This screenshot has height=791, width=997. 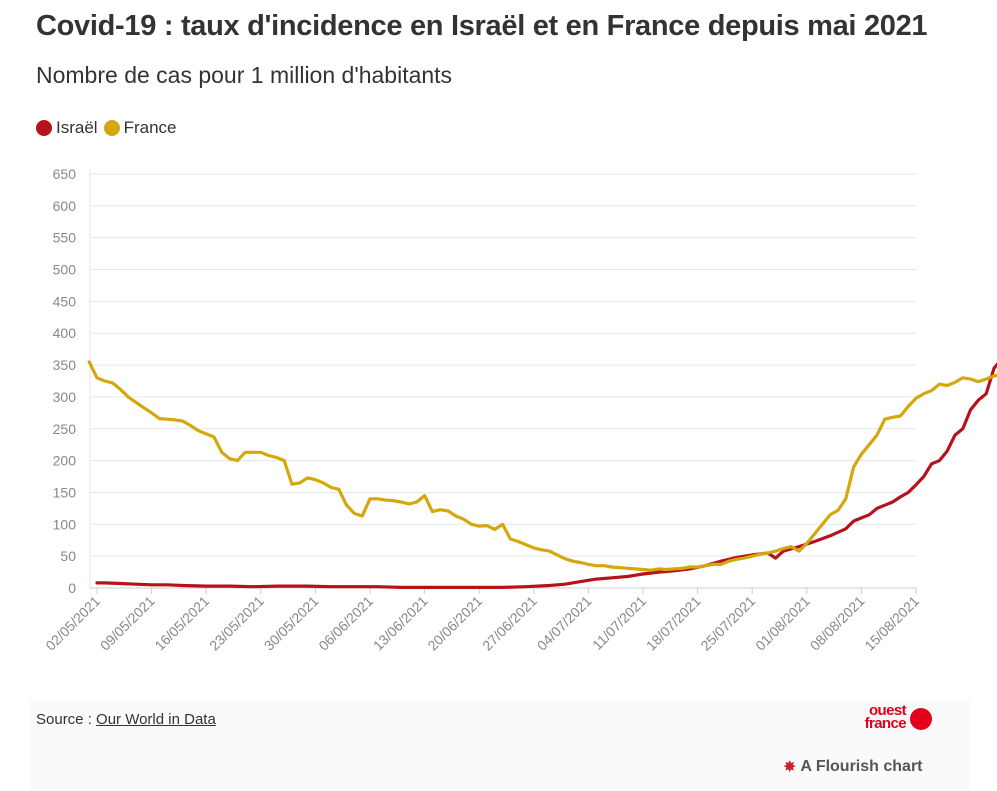 What do you see at coordinates (400, 623) in the screenshot?
I see `x-tick-label-6: 13/06/2021` at bounding box center [400, 623].